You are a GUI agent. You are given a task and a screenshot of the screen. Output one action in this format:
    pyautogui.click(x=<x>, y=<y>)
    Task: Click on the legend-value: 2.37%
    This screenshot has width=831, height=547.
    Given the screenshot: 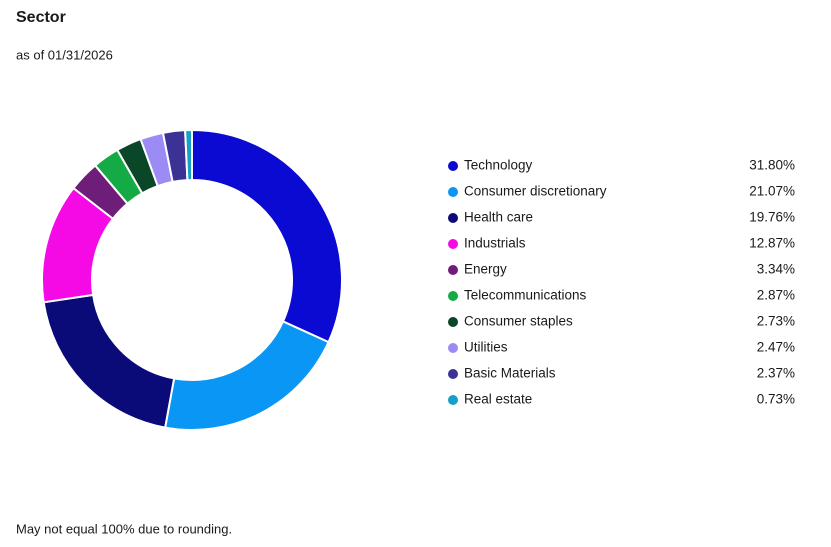 What is the action you would take?
    pyautogui.click(x=776, y=373)
    